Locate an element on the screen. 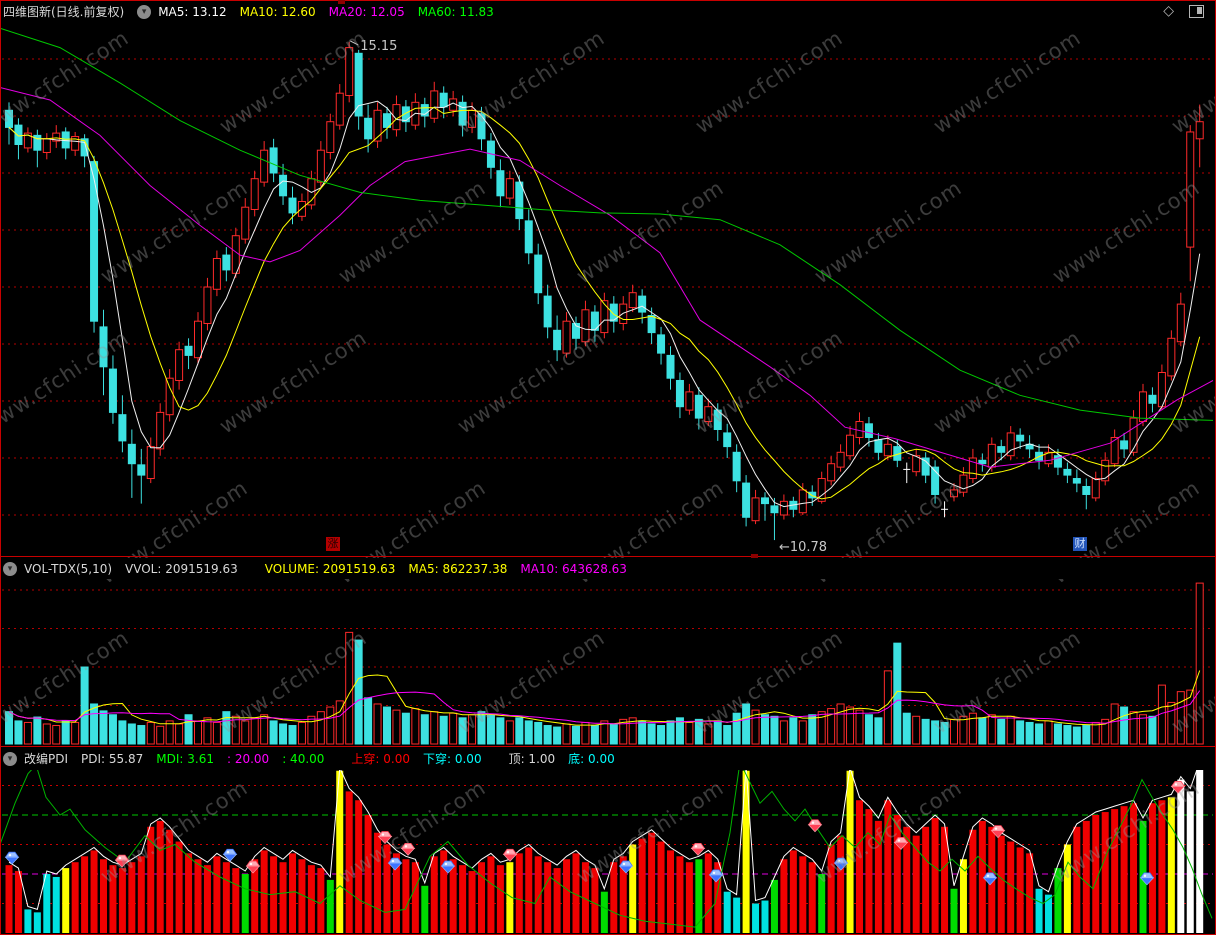 This screenshot has height=935, width=1216. stock-title: 四维图新(日线.前复权) is located at coordinates (64, 12).